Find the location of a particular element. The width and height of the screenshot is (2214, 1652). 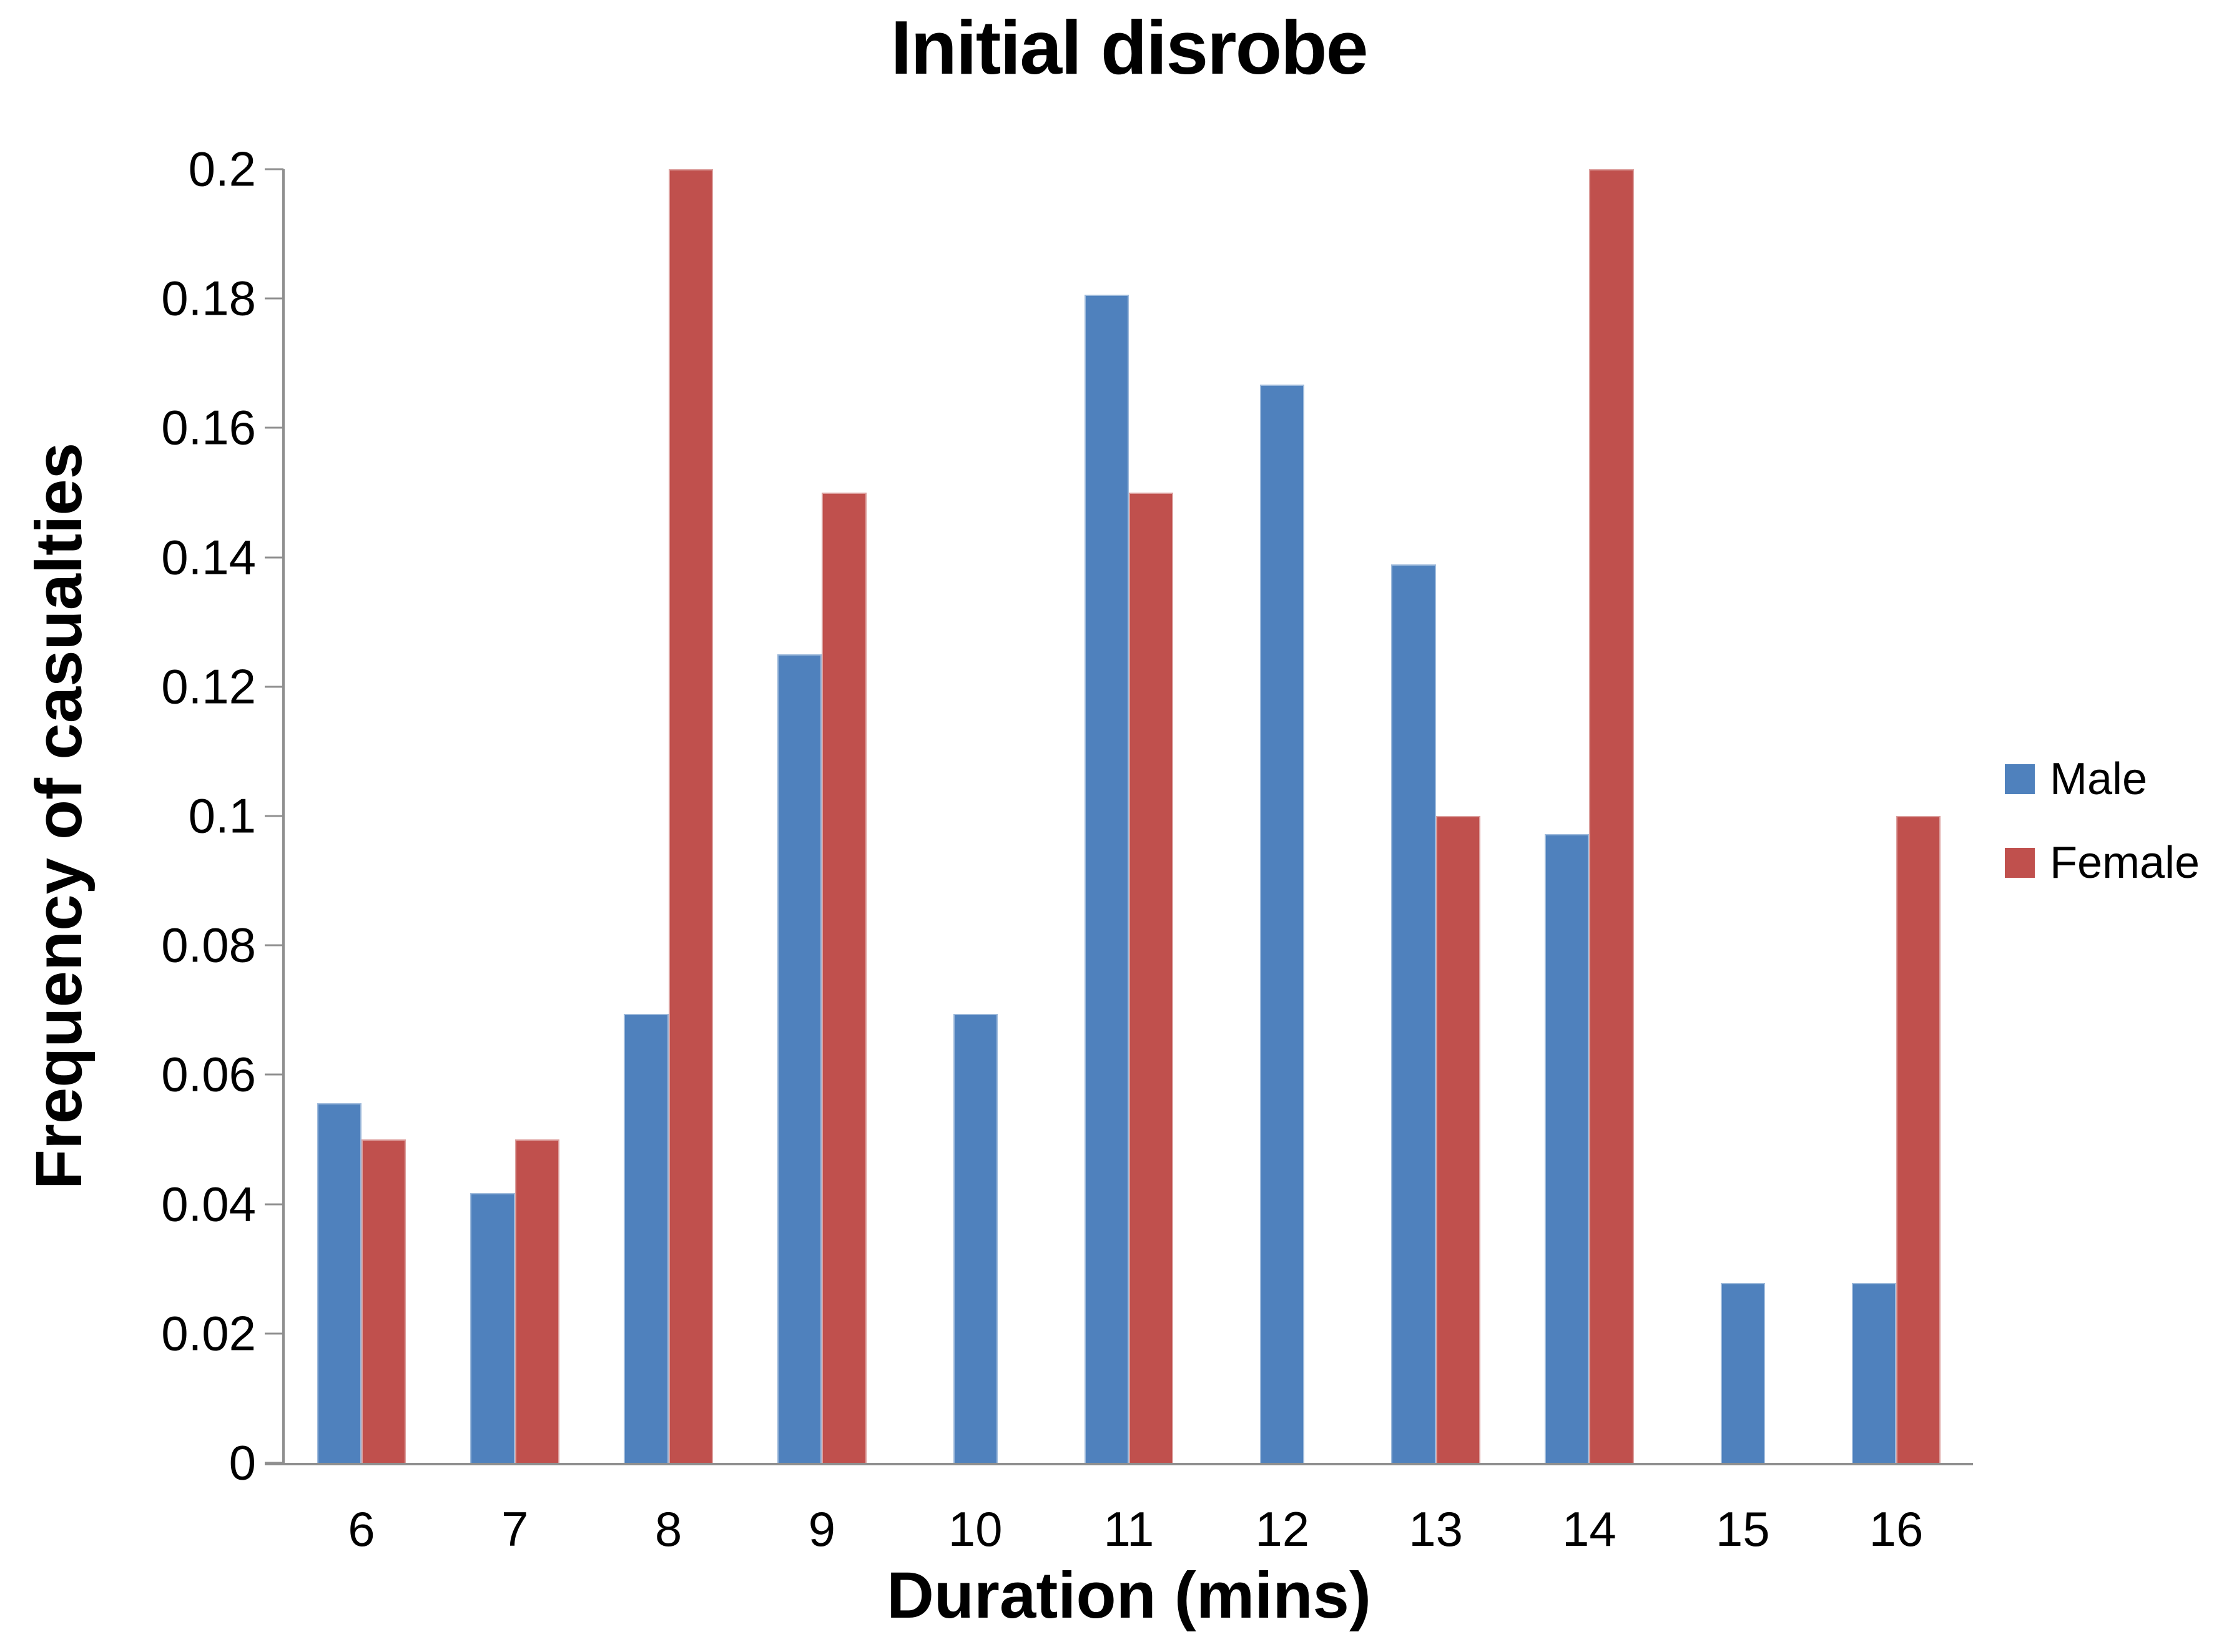

y-tick-label: 0.02 is located at coordinates (208, 1333).